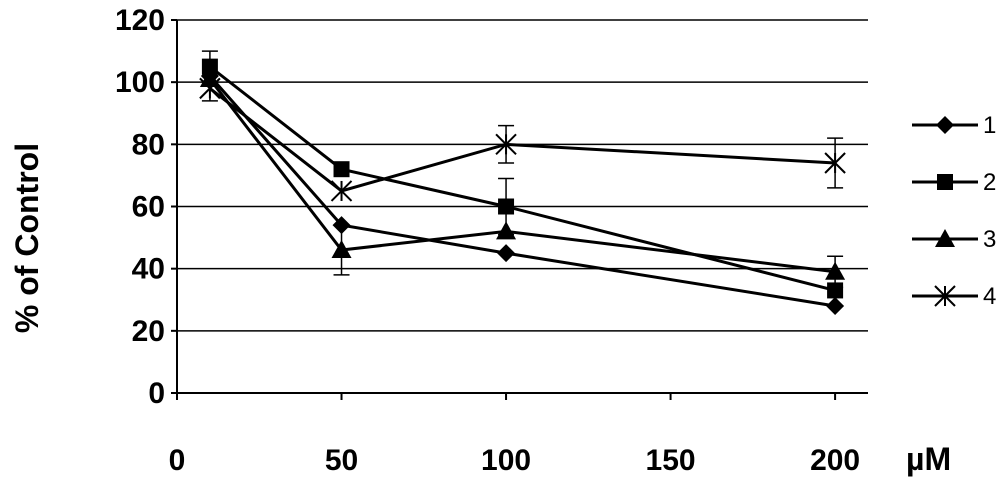 The image size is (1000, 483). I want to click on x-tick-label: 0, so click(177, 460).